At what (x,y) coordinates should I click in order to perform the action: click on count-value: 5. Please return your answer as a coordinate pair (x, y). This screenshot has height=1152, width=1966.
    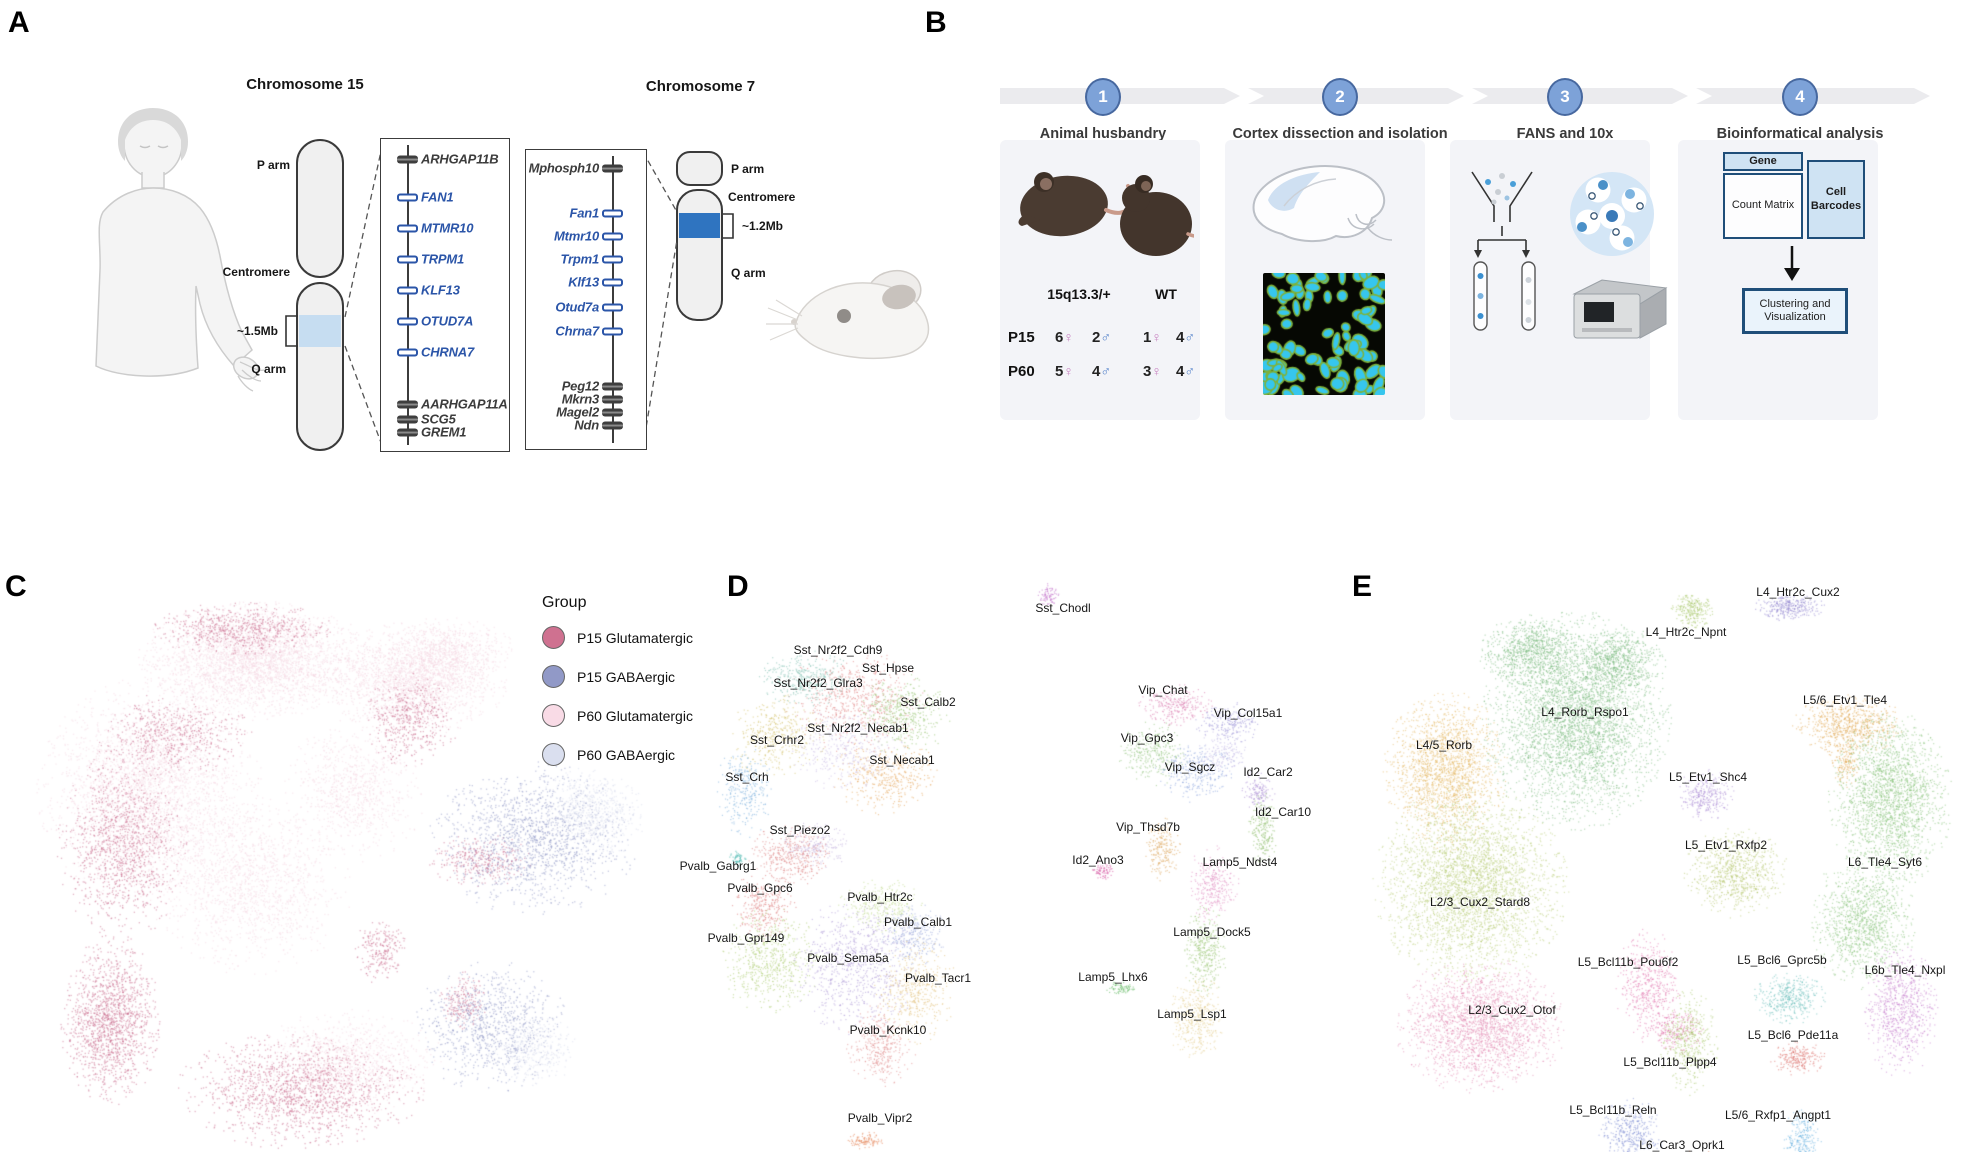
    Looking at the image, I should click on (1059, 371).